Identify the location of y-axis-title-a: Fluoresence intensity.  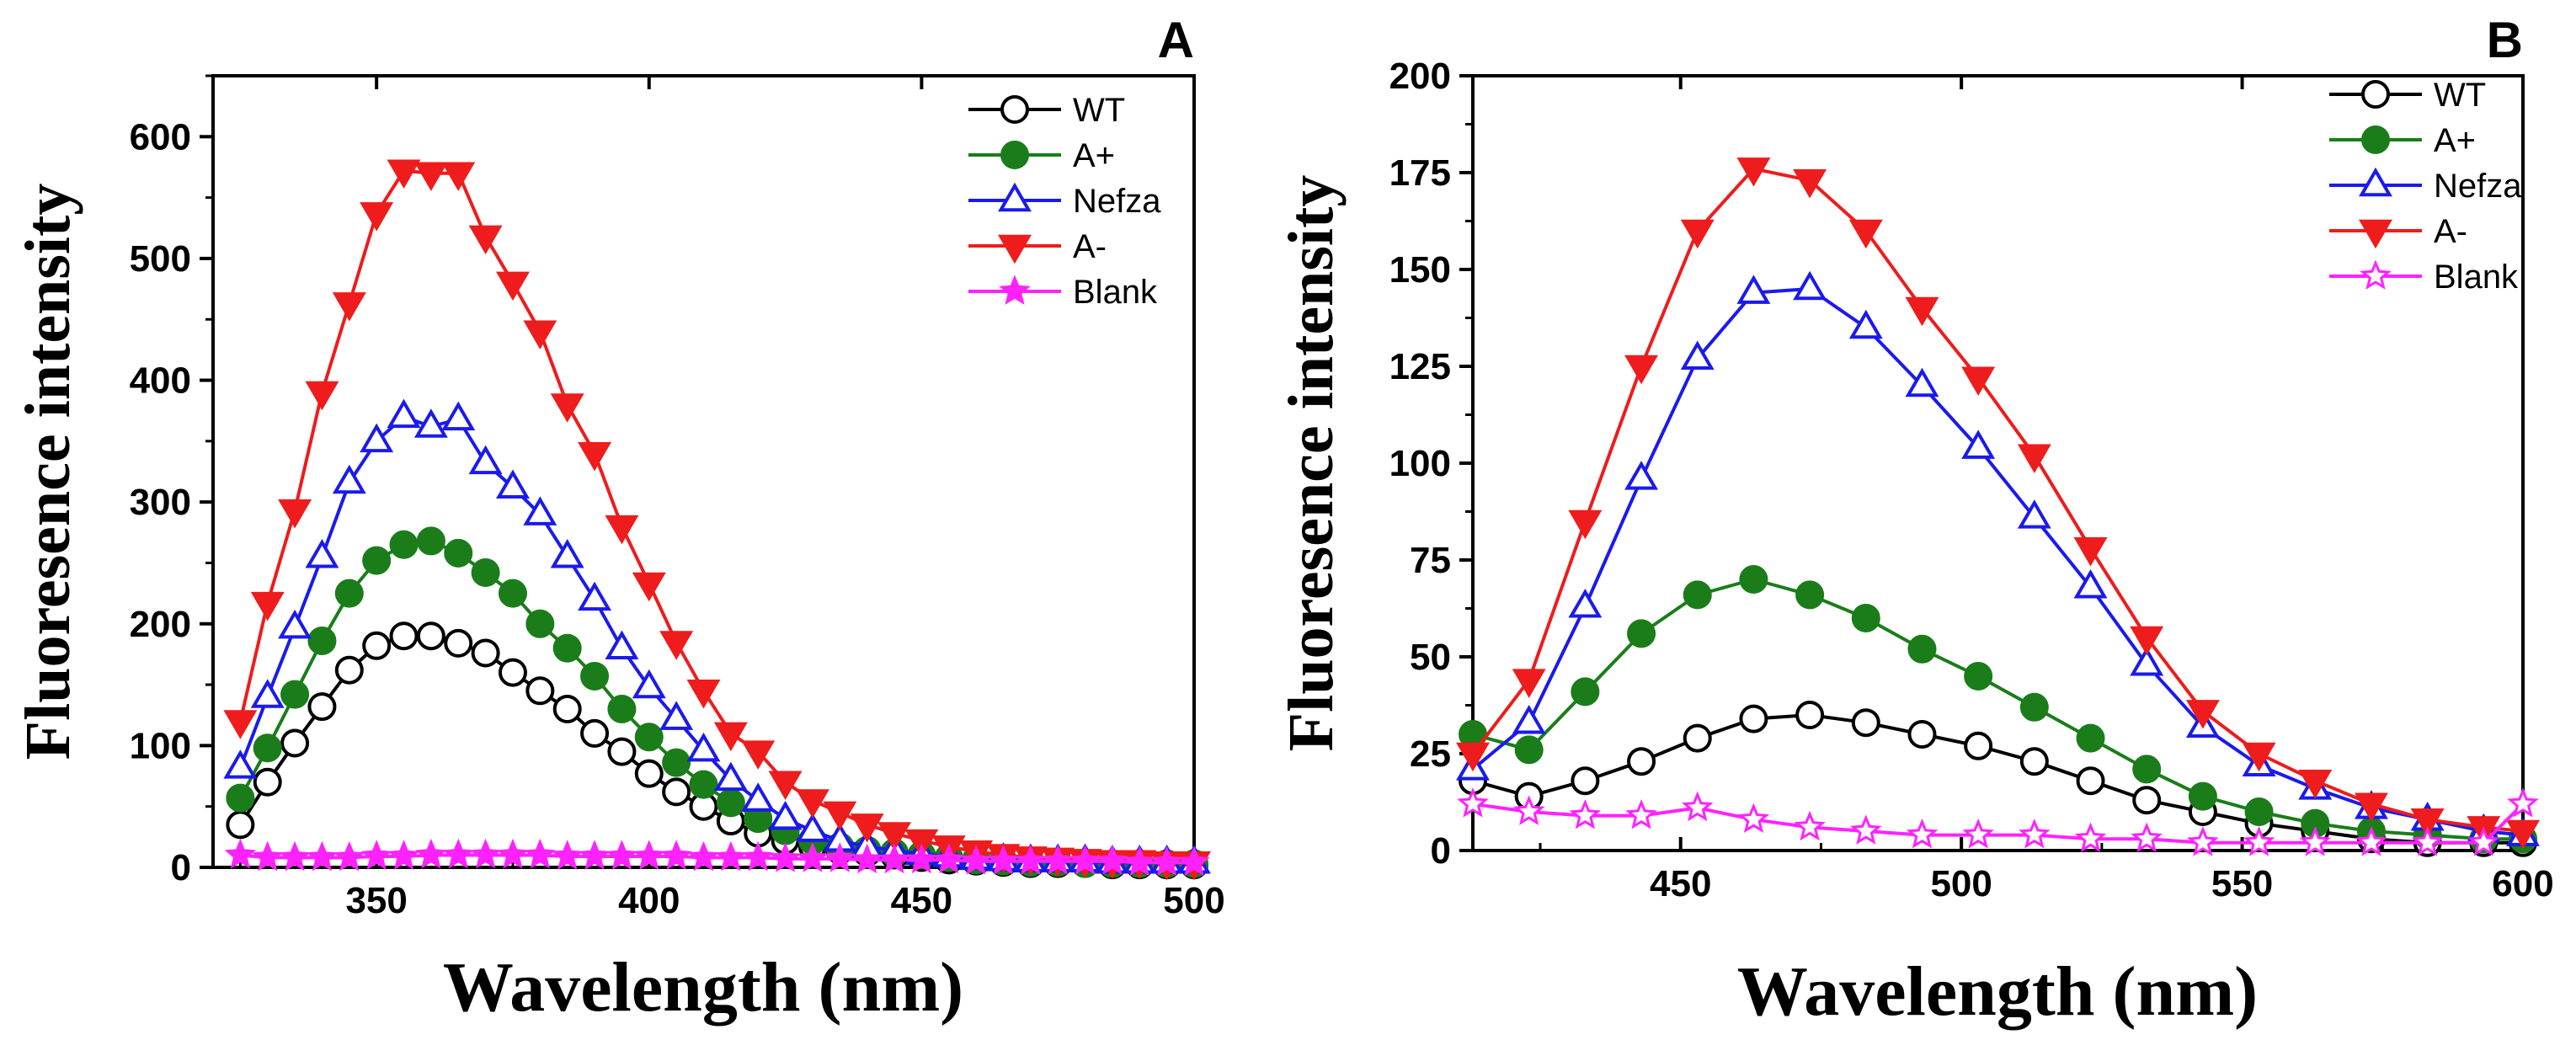
(48, 472).